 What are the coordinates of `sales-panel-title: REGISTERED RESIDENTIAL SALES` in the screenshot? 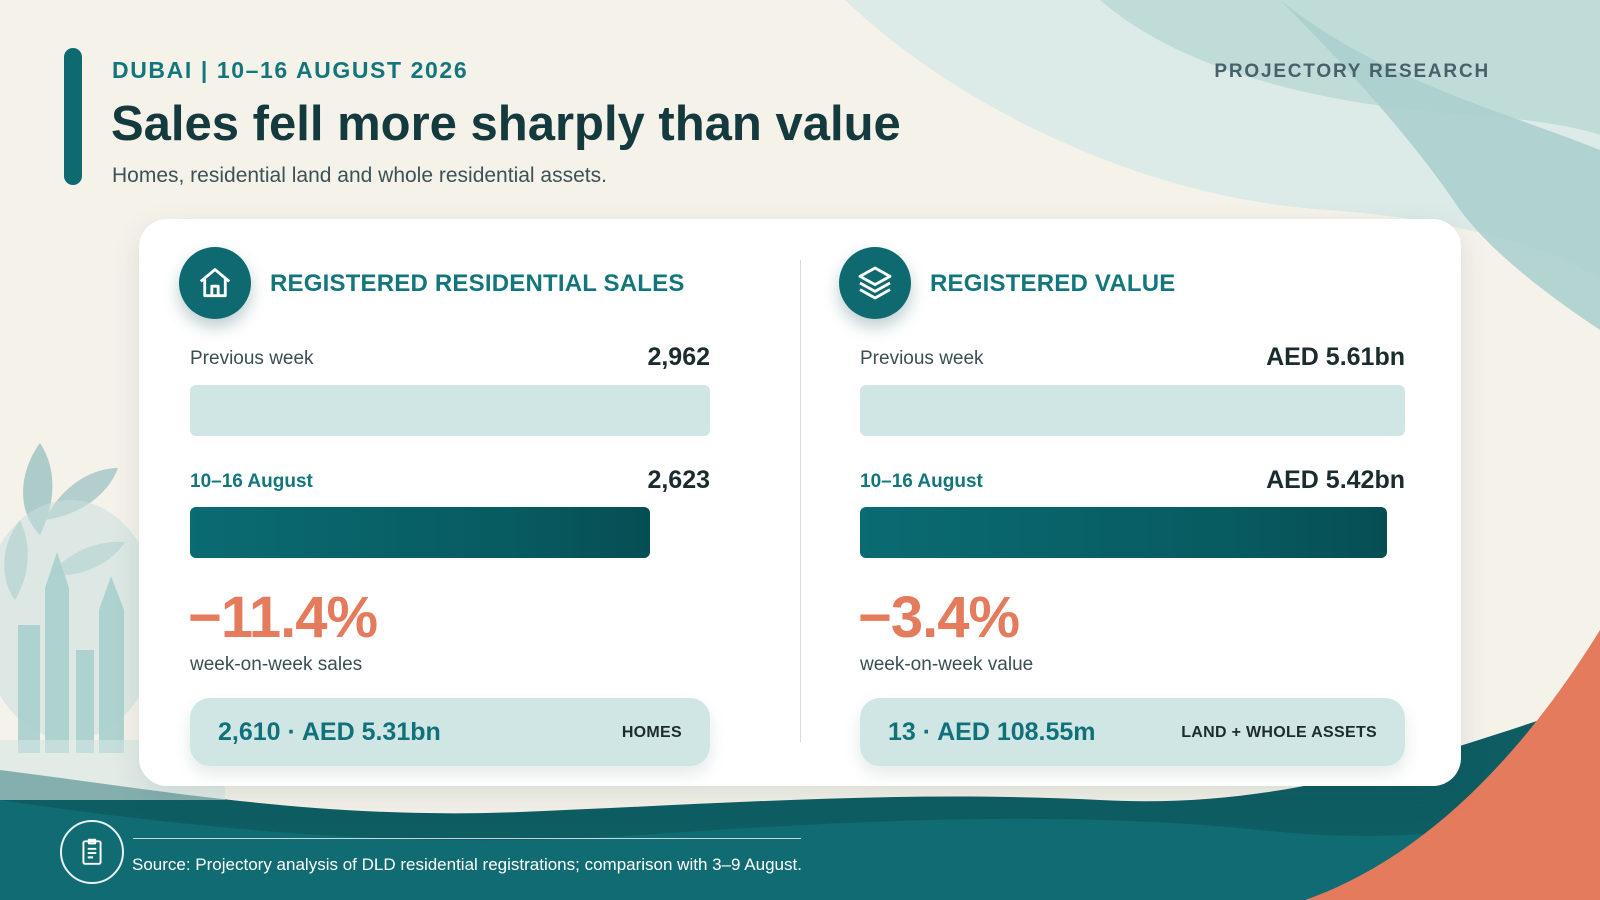 It's located at (477, 283).